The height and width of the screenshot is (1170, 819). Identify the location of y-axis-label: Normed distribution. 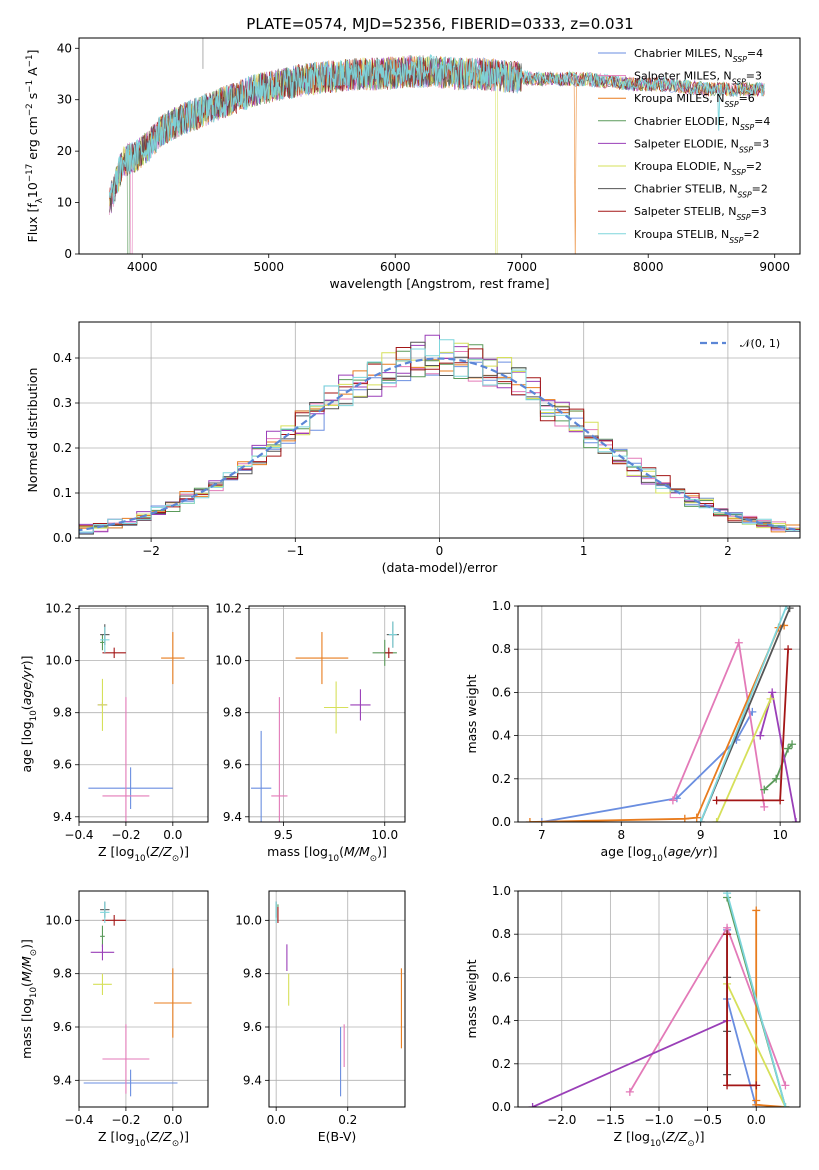
(32, 430).